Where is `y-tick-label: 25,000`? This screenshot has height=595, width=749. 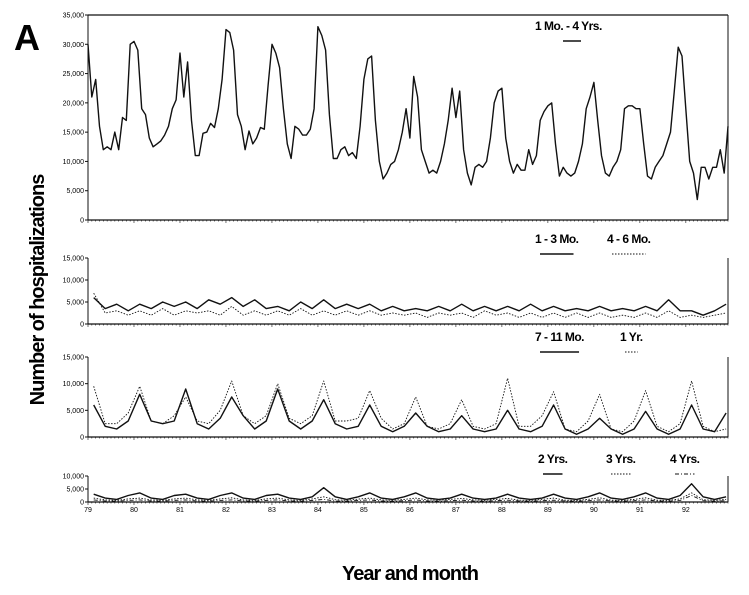 y-tick-label: 25,000 is located at coordinates (74, 74).